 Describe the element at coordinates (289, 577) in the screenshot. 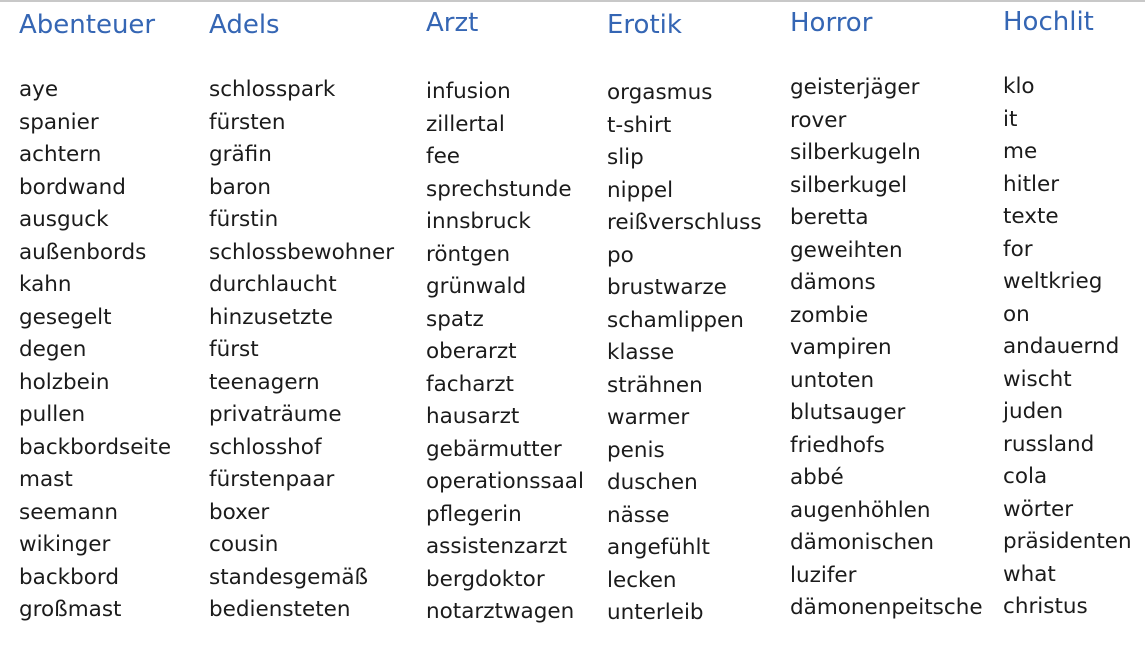

I see `word-item: standesgemäß` at that location.